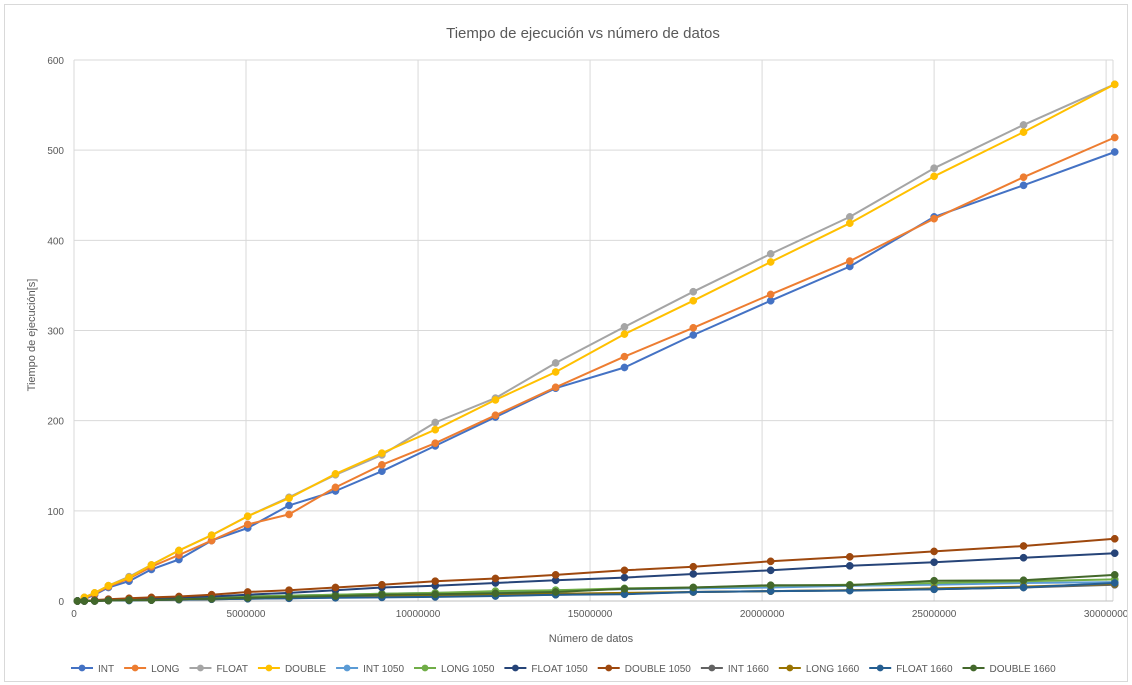 The height and width of the screenshot is (685, 1132). I want to click on legend-label: LONG 1660, so click(833, 669).